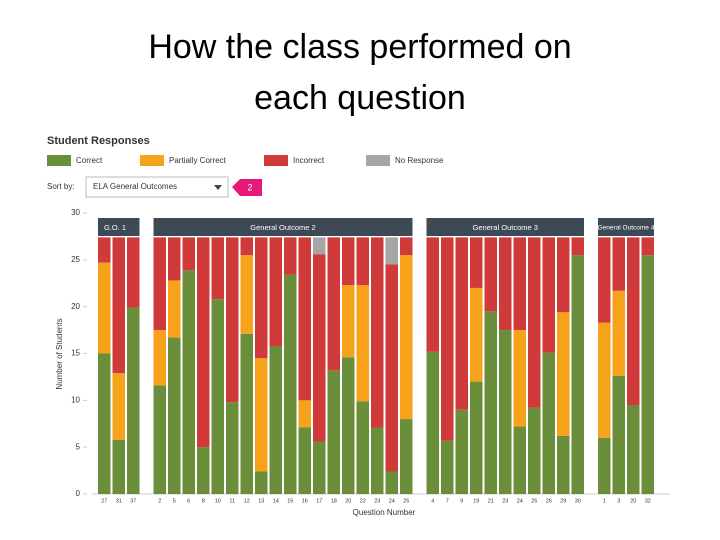 The width and height of the screenshot is (720, 540). I want to click on x-tick-label: 3, so click(618, 501).